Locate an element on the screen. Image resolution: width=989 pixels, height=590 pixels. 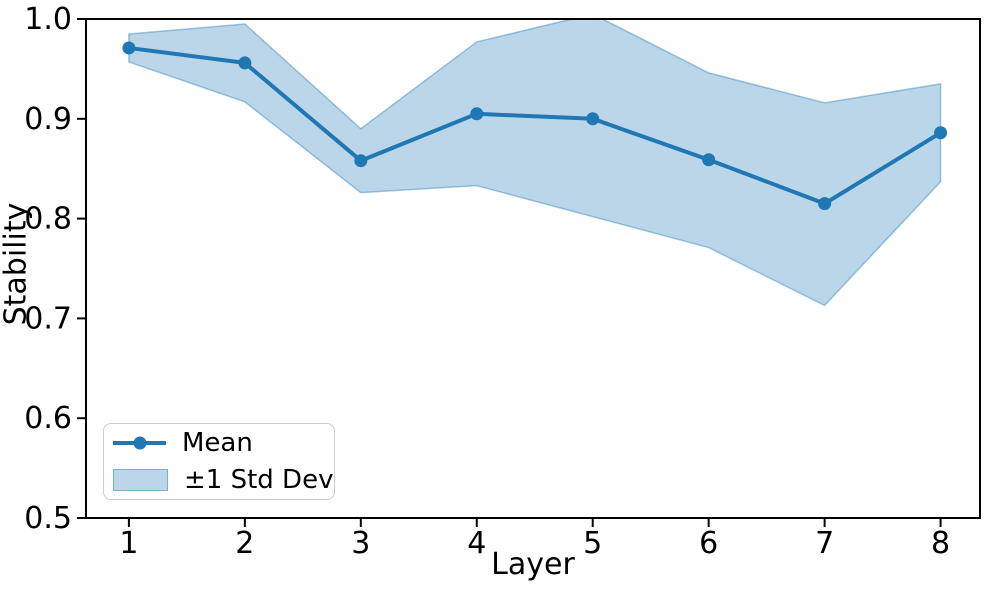
x-tick-label: 8 is located at coordinates (940, 543).